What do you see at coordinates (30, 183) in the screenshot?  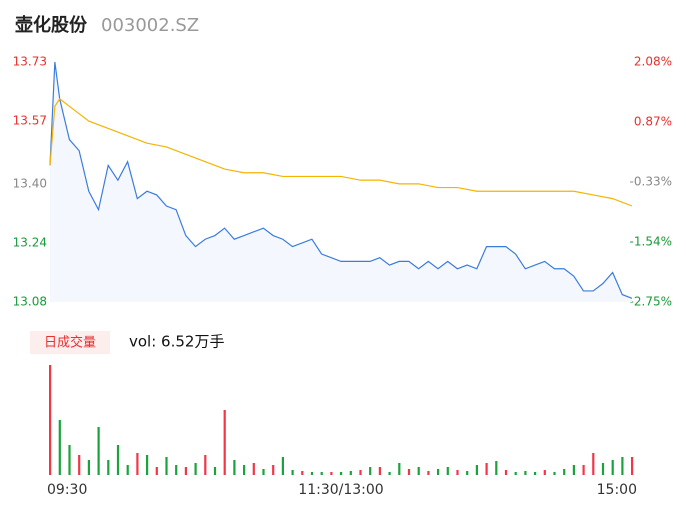 I see `y-tick-label: 13.40` at bounding box center [30, 183].